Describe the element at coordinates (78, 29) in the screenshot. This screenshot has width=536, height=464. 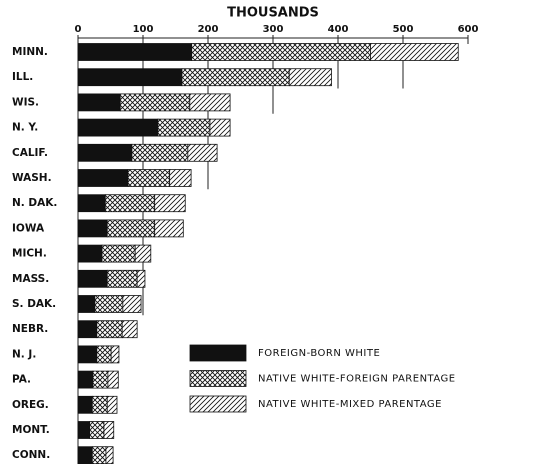
I see `x-tick-label: 0` at that location.